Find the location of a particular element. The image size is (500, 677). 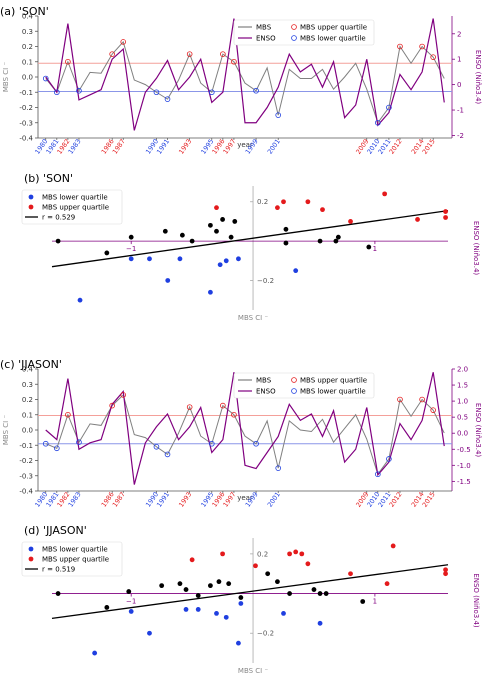

x-axis-label: MBS CI ⁻ is located at coordinates (253, 671).